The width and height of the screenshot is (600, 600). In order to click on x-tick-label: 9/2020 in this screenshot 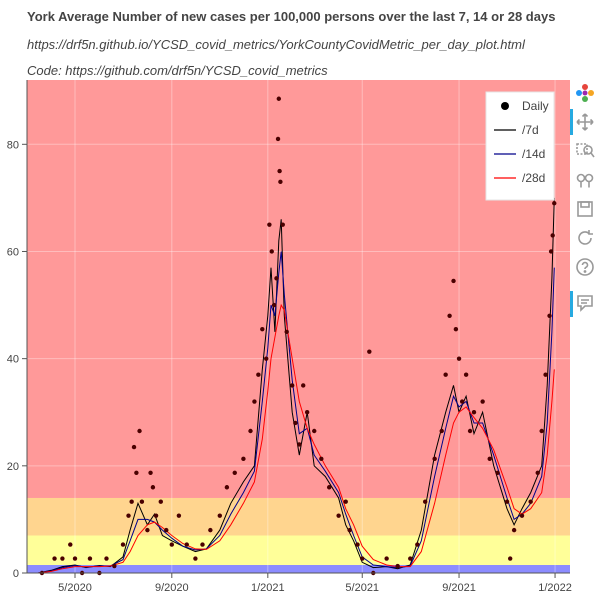, I will do `click(172, 588)`.